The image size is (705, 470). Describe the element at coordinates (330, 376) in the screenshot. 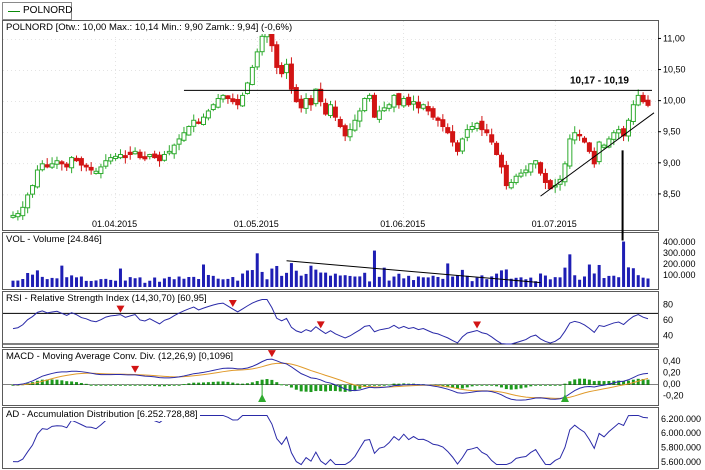

I see `macd-chart` at that location.